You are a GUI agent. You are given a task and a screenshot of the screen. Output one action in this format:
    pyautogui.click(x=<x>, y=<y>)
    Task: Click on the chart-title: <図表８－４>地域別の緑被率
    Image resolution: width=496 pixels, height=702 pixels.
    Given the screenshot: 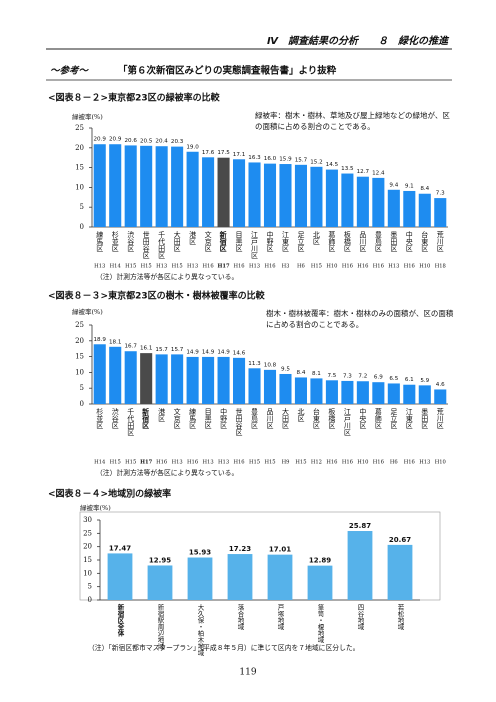 What is the action you would take?
    pyautogui.click(x=109, y=494)
    